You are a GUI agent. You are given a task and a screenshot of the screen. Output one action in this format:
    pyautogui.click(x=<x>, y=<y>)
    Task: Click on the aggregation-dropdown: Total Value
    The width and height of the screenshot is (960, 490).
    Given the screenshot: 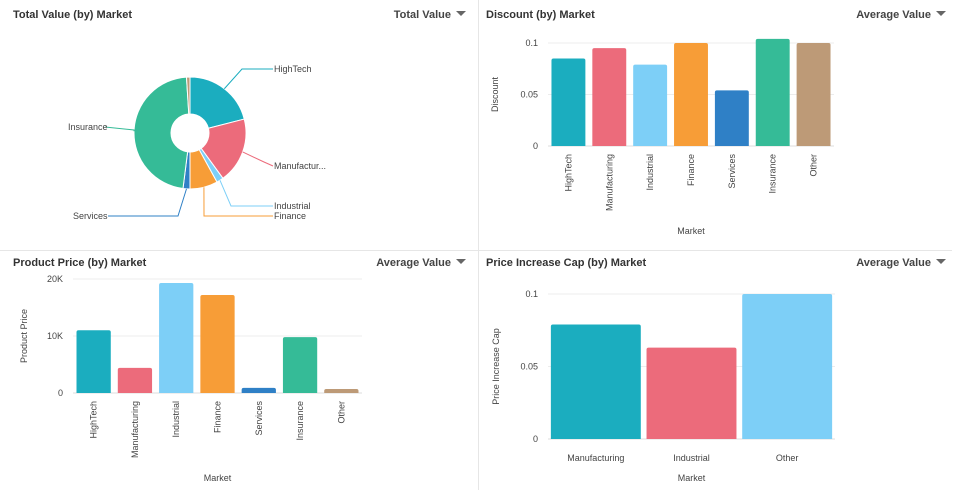 What is the action you would take?
    pyautogui.click(x=430, y=15)
    